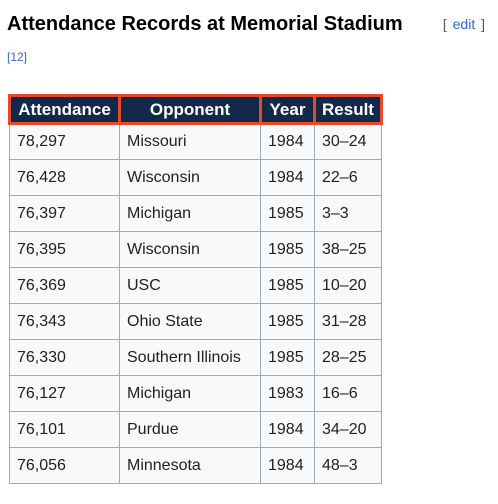  Describe the element at coordinates (483, 24) in the screenshot. I see `edit-bracket-close: ]` at that location.